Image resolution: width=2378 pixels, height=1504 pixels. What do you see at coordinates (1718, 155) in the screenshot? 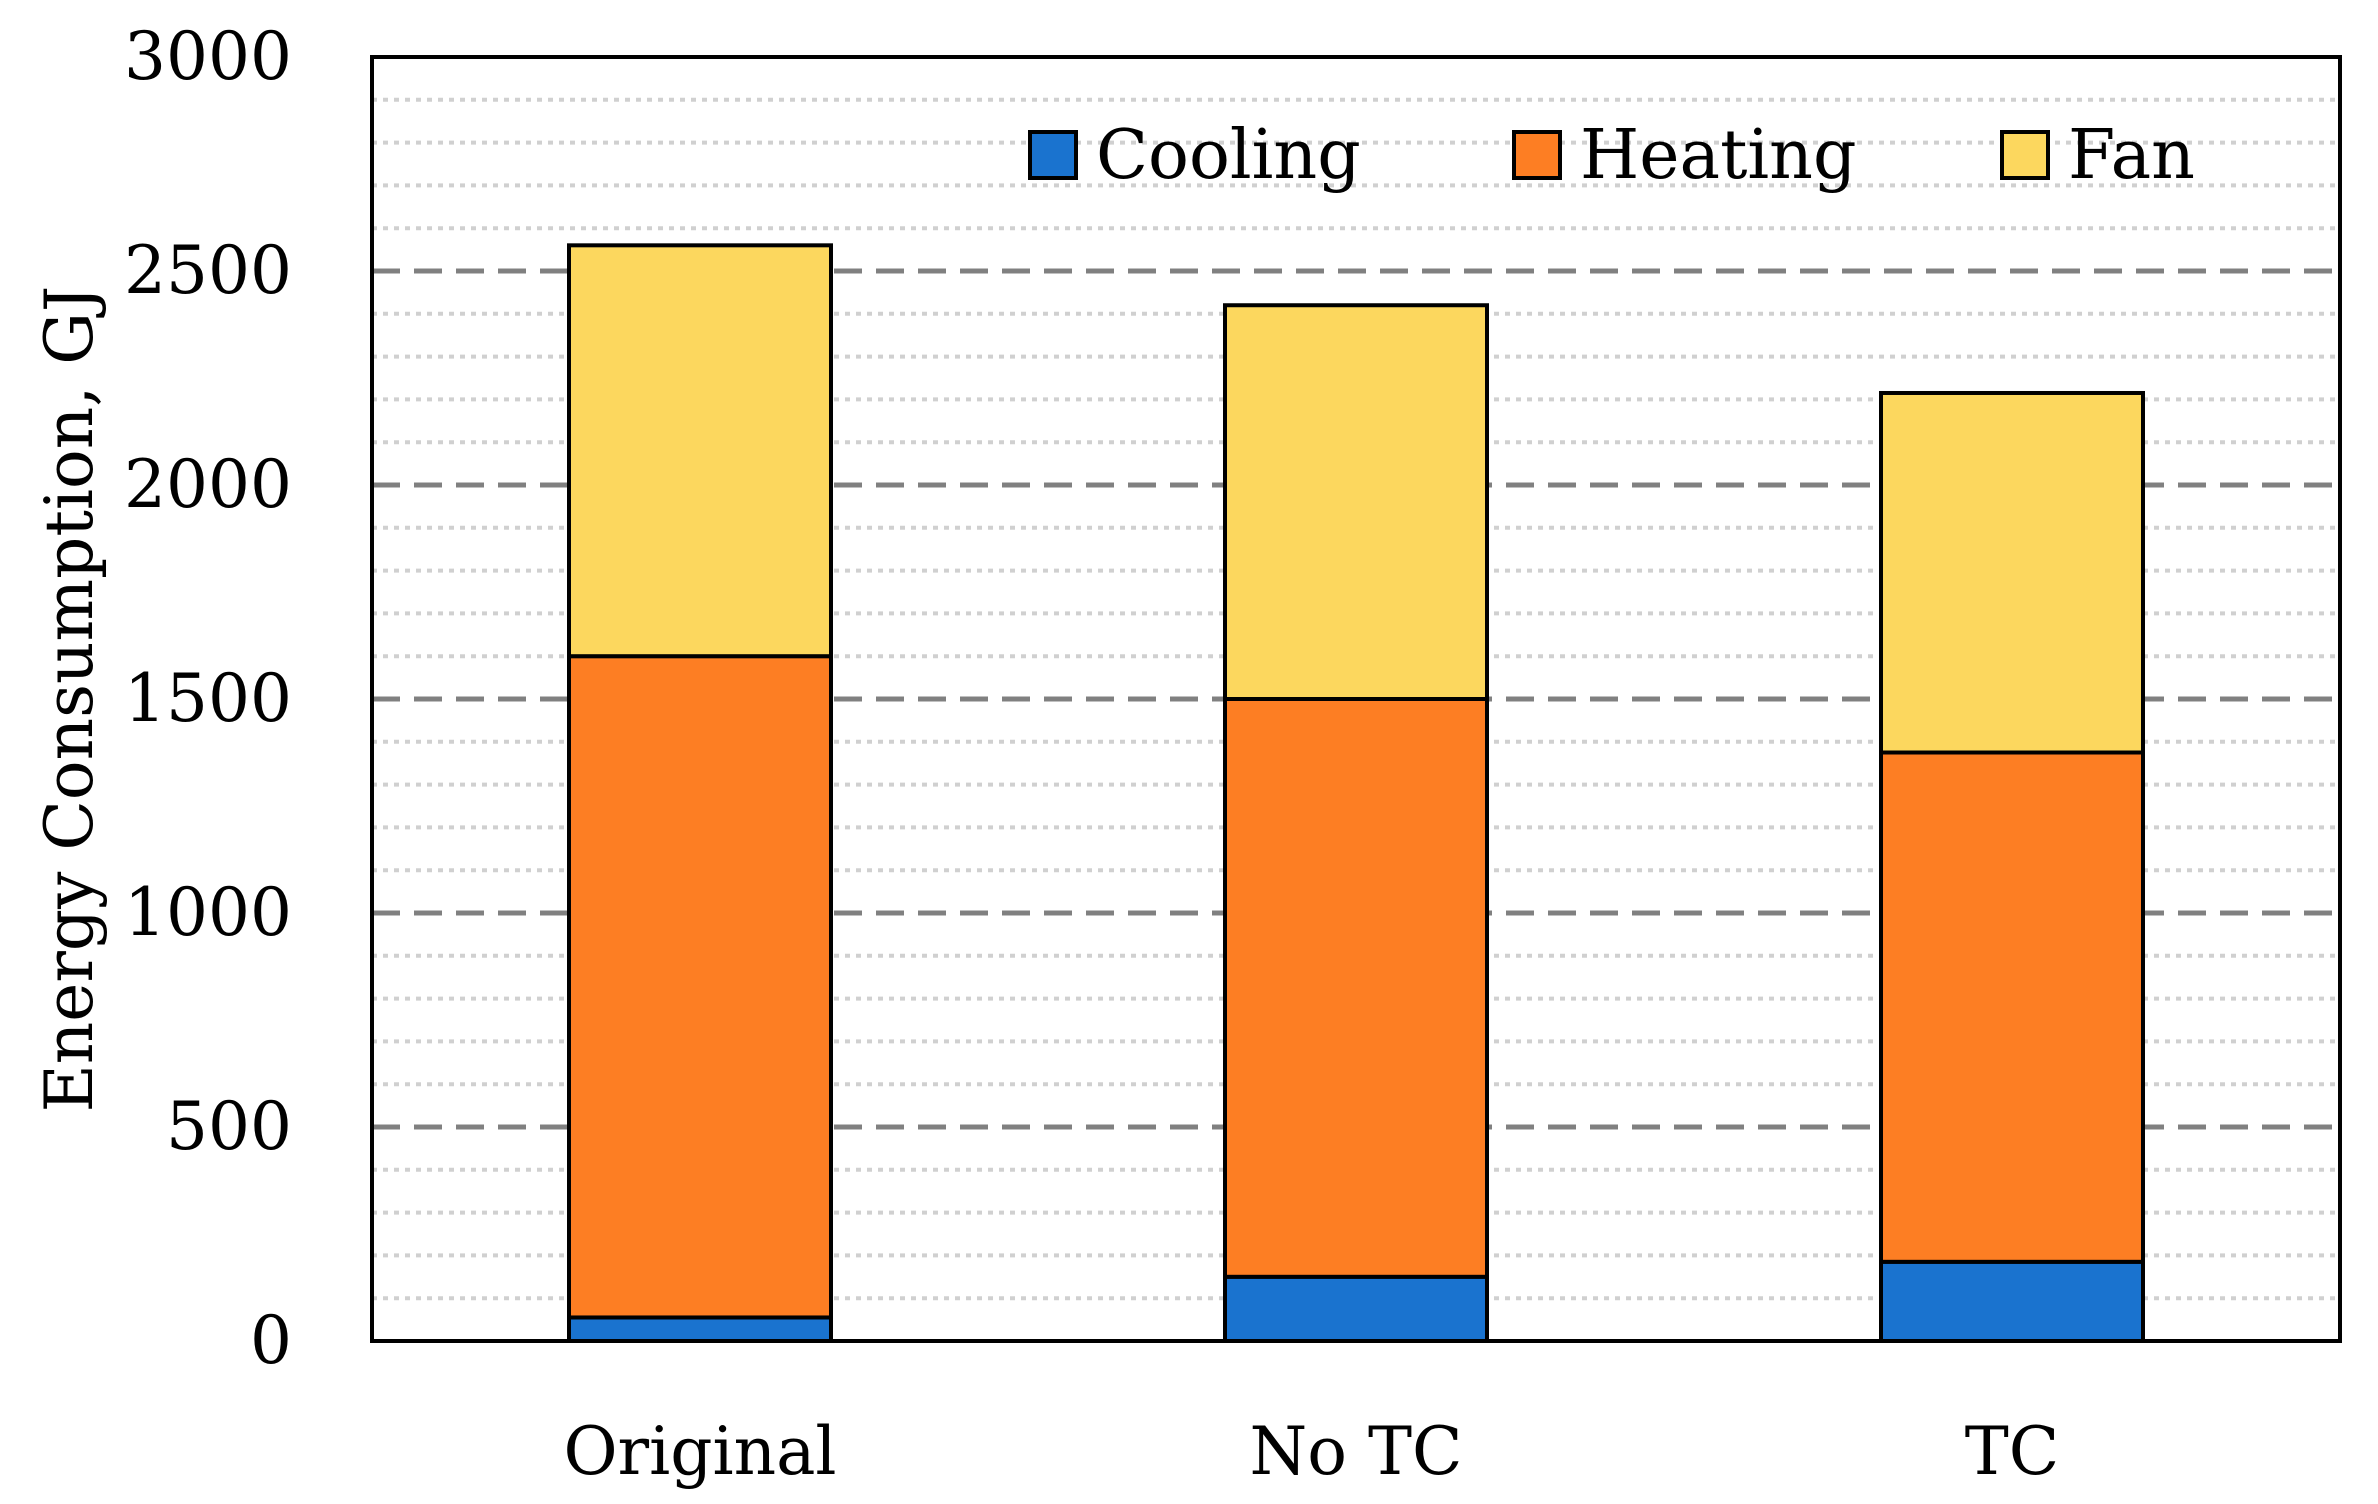
I see `legend-label: Heating` at bounding box center [1718, 155].